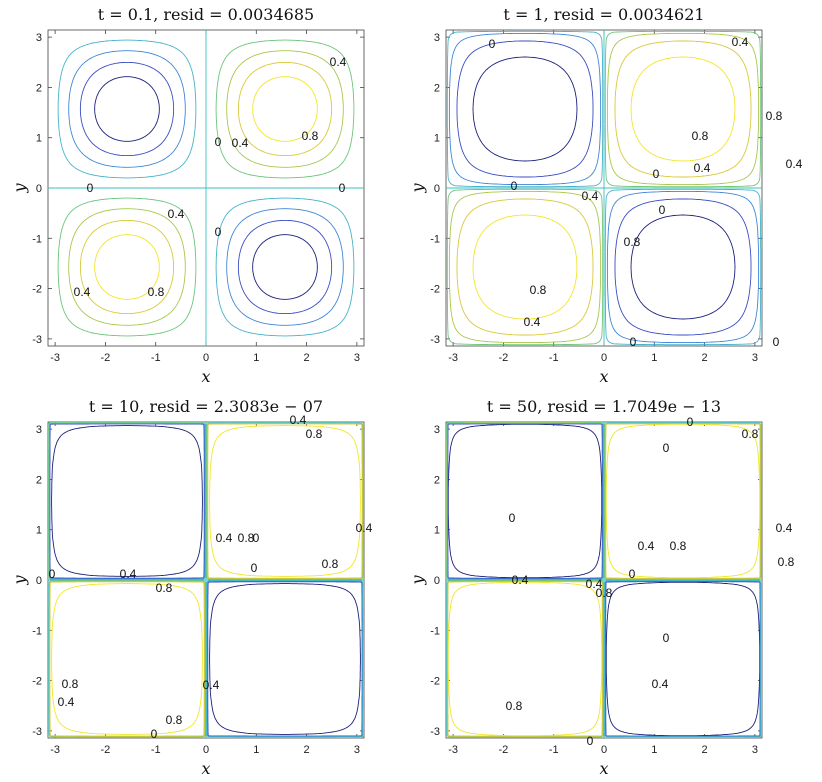 This screenshot has width=822, height=782. What do you see at coordinates (205, 376) in the screenshot?
I see `x-axis-label: x` at bounding box center [205, 376].